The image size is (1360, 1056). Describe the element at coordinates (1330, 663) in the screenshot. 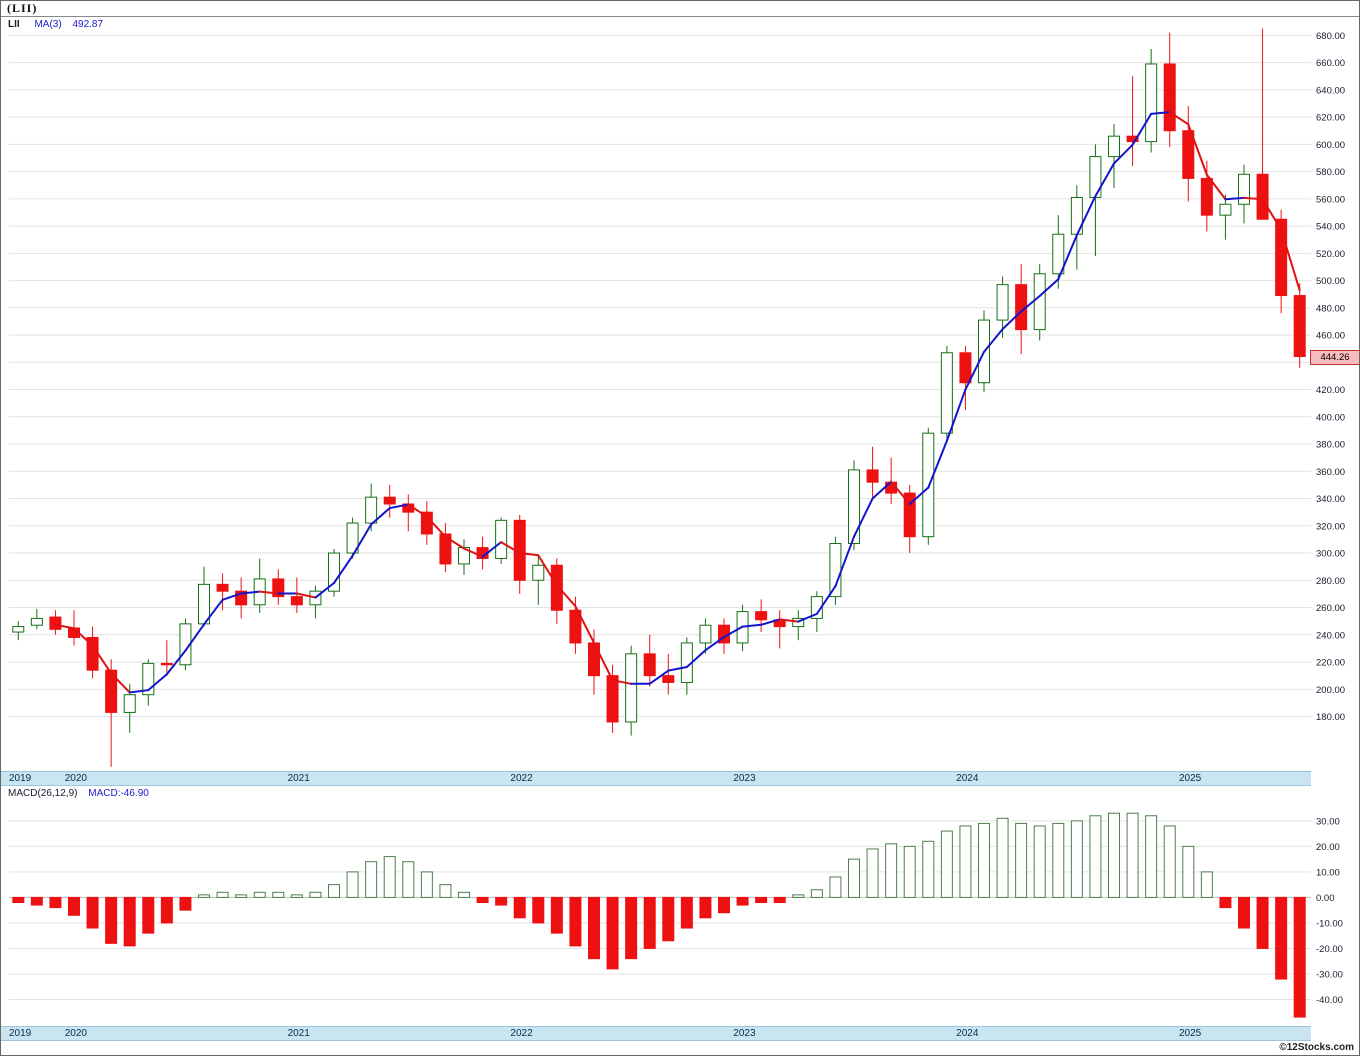

I see `y-axis-label: 220.00` at that location.